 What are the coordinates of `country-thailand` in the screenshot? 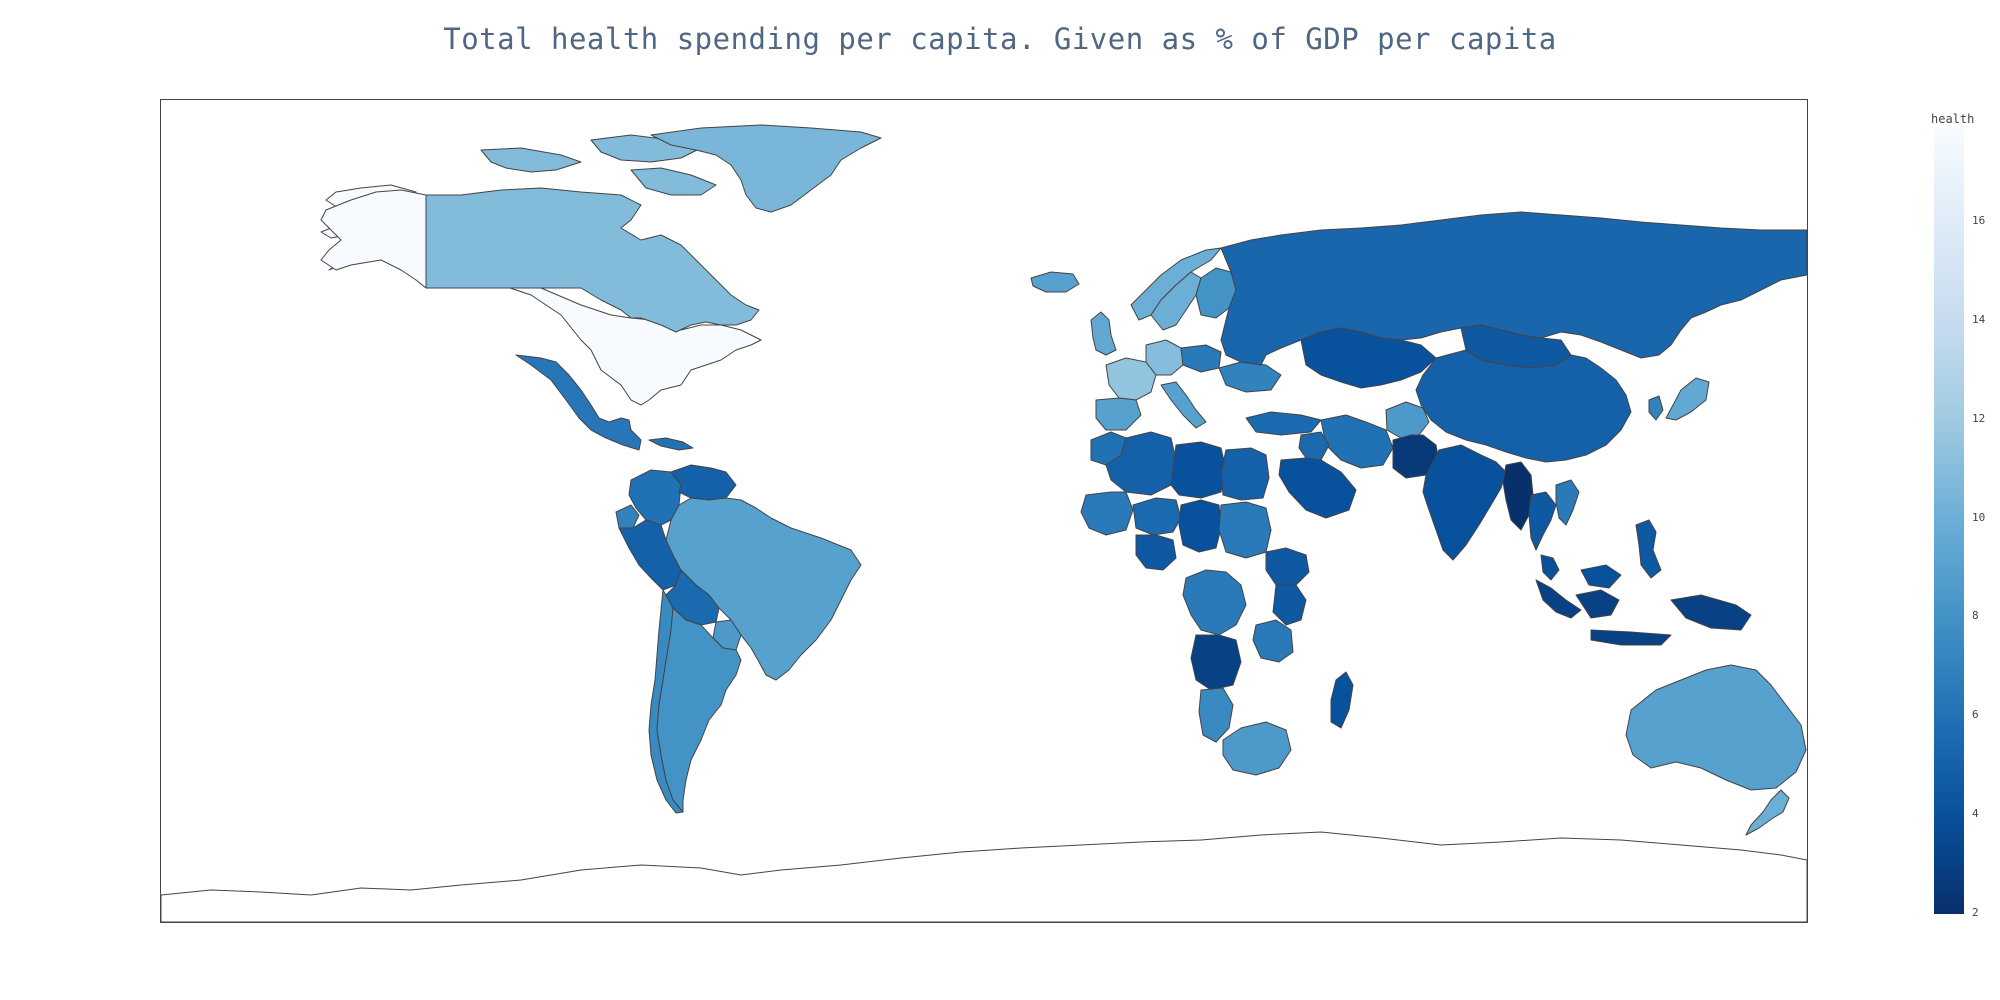 It's located at (1542, 521).